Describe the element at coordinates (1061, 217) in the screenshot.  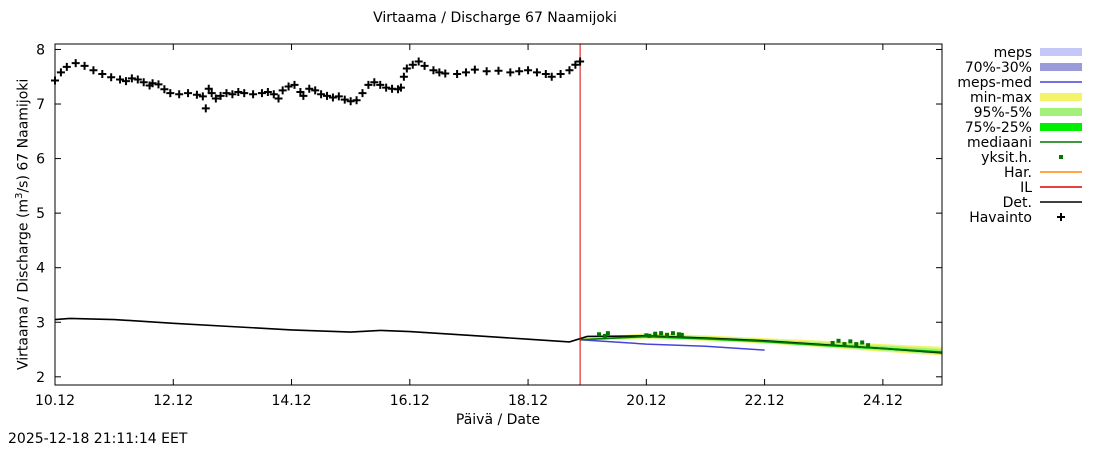
I see `legend-swatch-havainto` at that location.